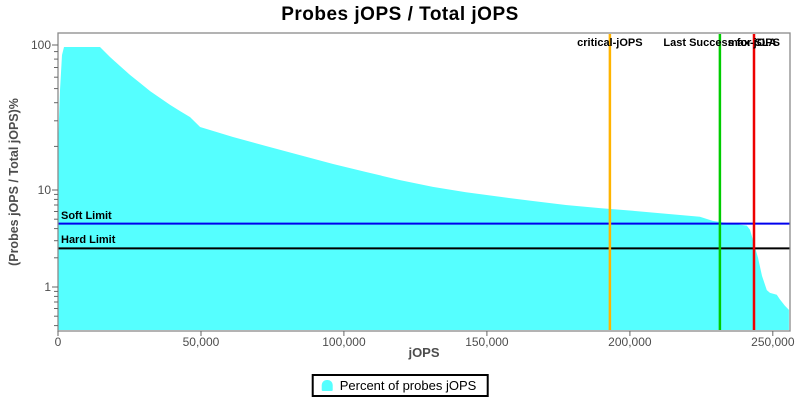  What do you see at coordinates (408, 385) in the screenshot?
I see `legend-series-label: Percent of probes jOPS` at bounding box center [408, 385].